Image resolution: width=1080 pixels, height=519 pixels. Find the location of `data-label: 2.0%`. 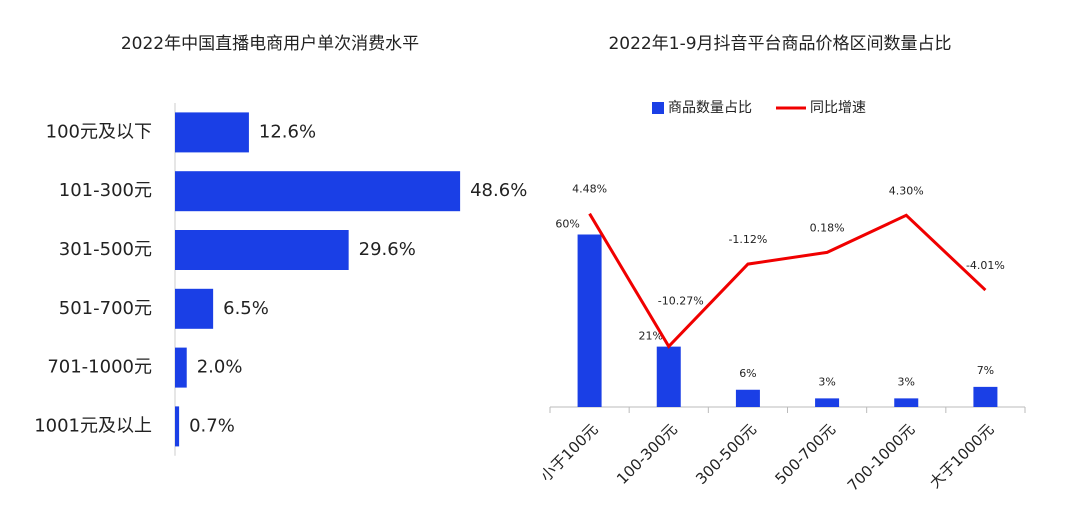

data-label: 2.0% is located at coordinates (220, 367).